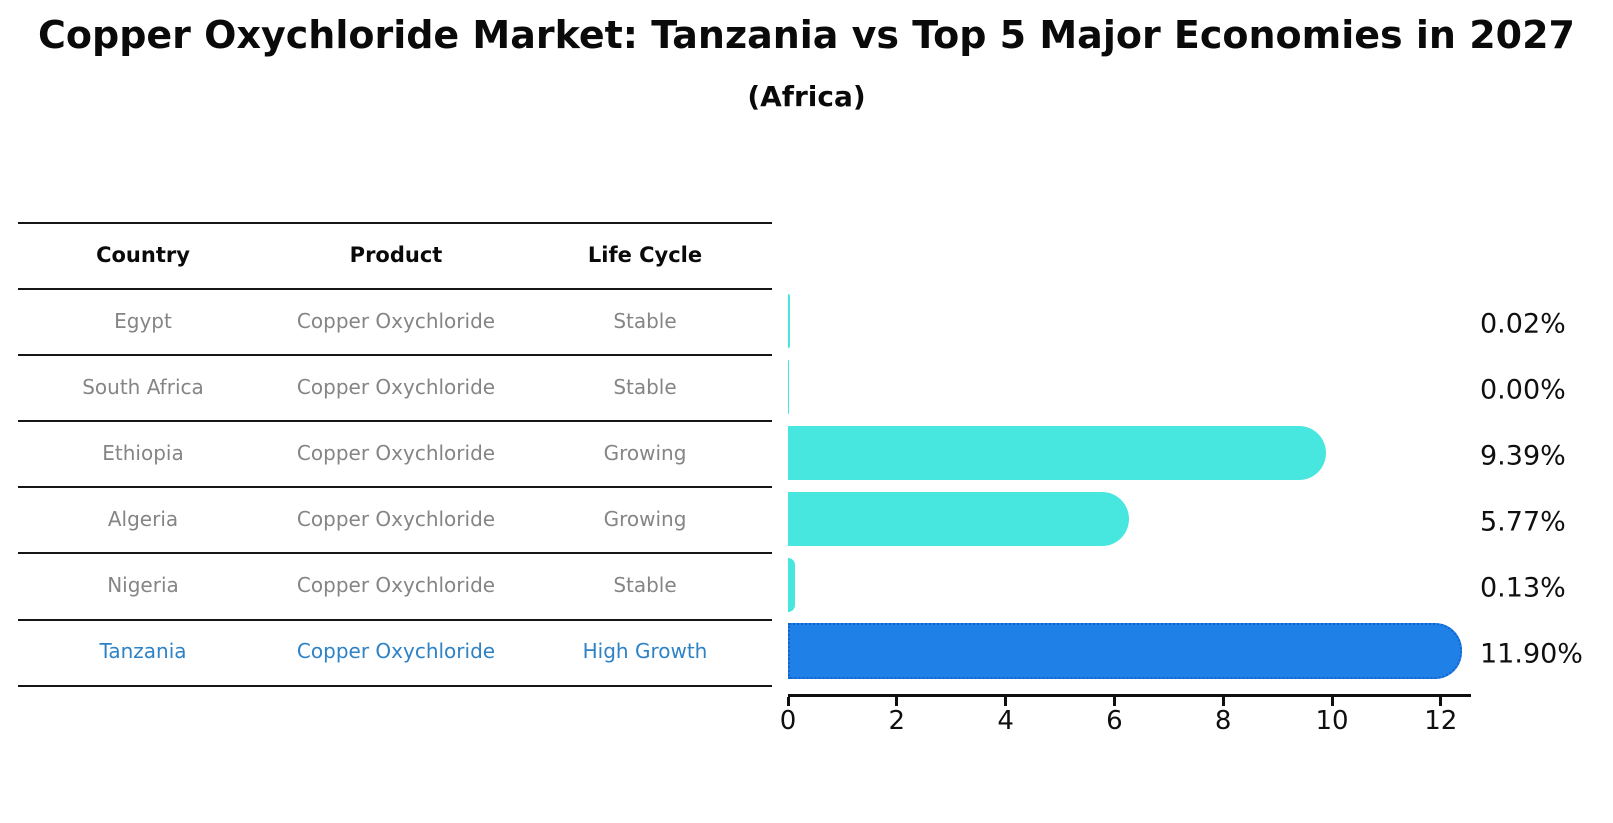 The height and width of the screenshot is (823, 1613). I want to click on table-header-country: Country, so click(143, 255).